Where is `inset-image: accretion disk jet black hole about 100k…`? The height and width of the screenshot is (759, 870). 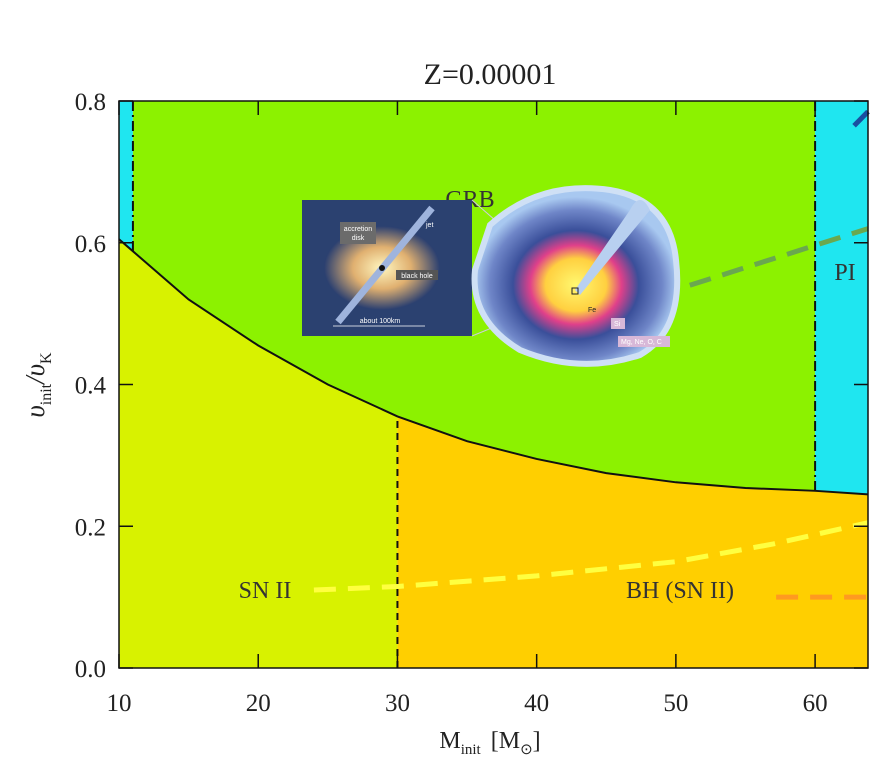
inset-image: accretion disk jet black hole about 100k… is located at coordinates (491, 276).